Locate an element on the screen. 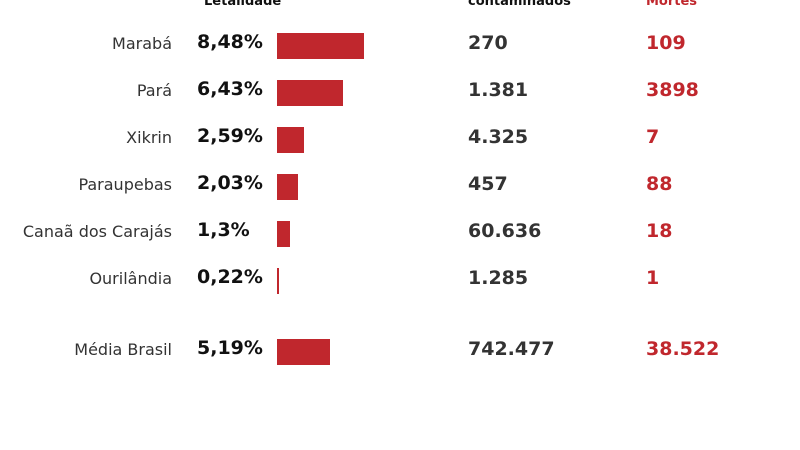 Image resolution: width=800 pixels, height=450 pixels. contaminados-value: 4.325 is located at coordinates (498, 137).